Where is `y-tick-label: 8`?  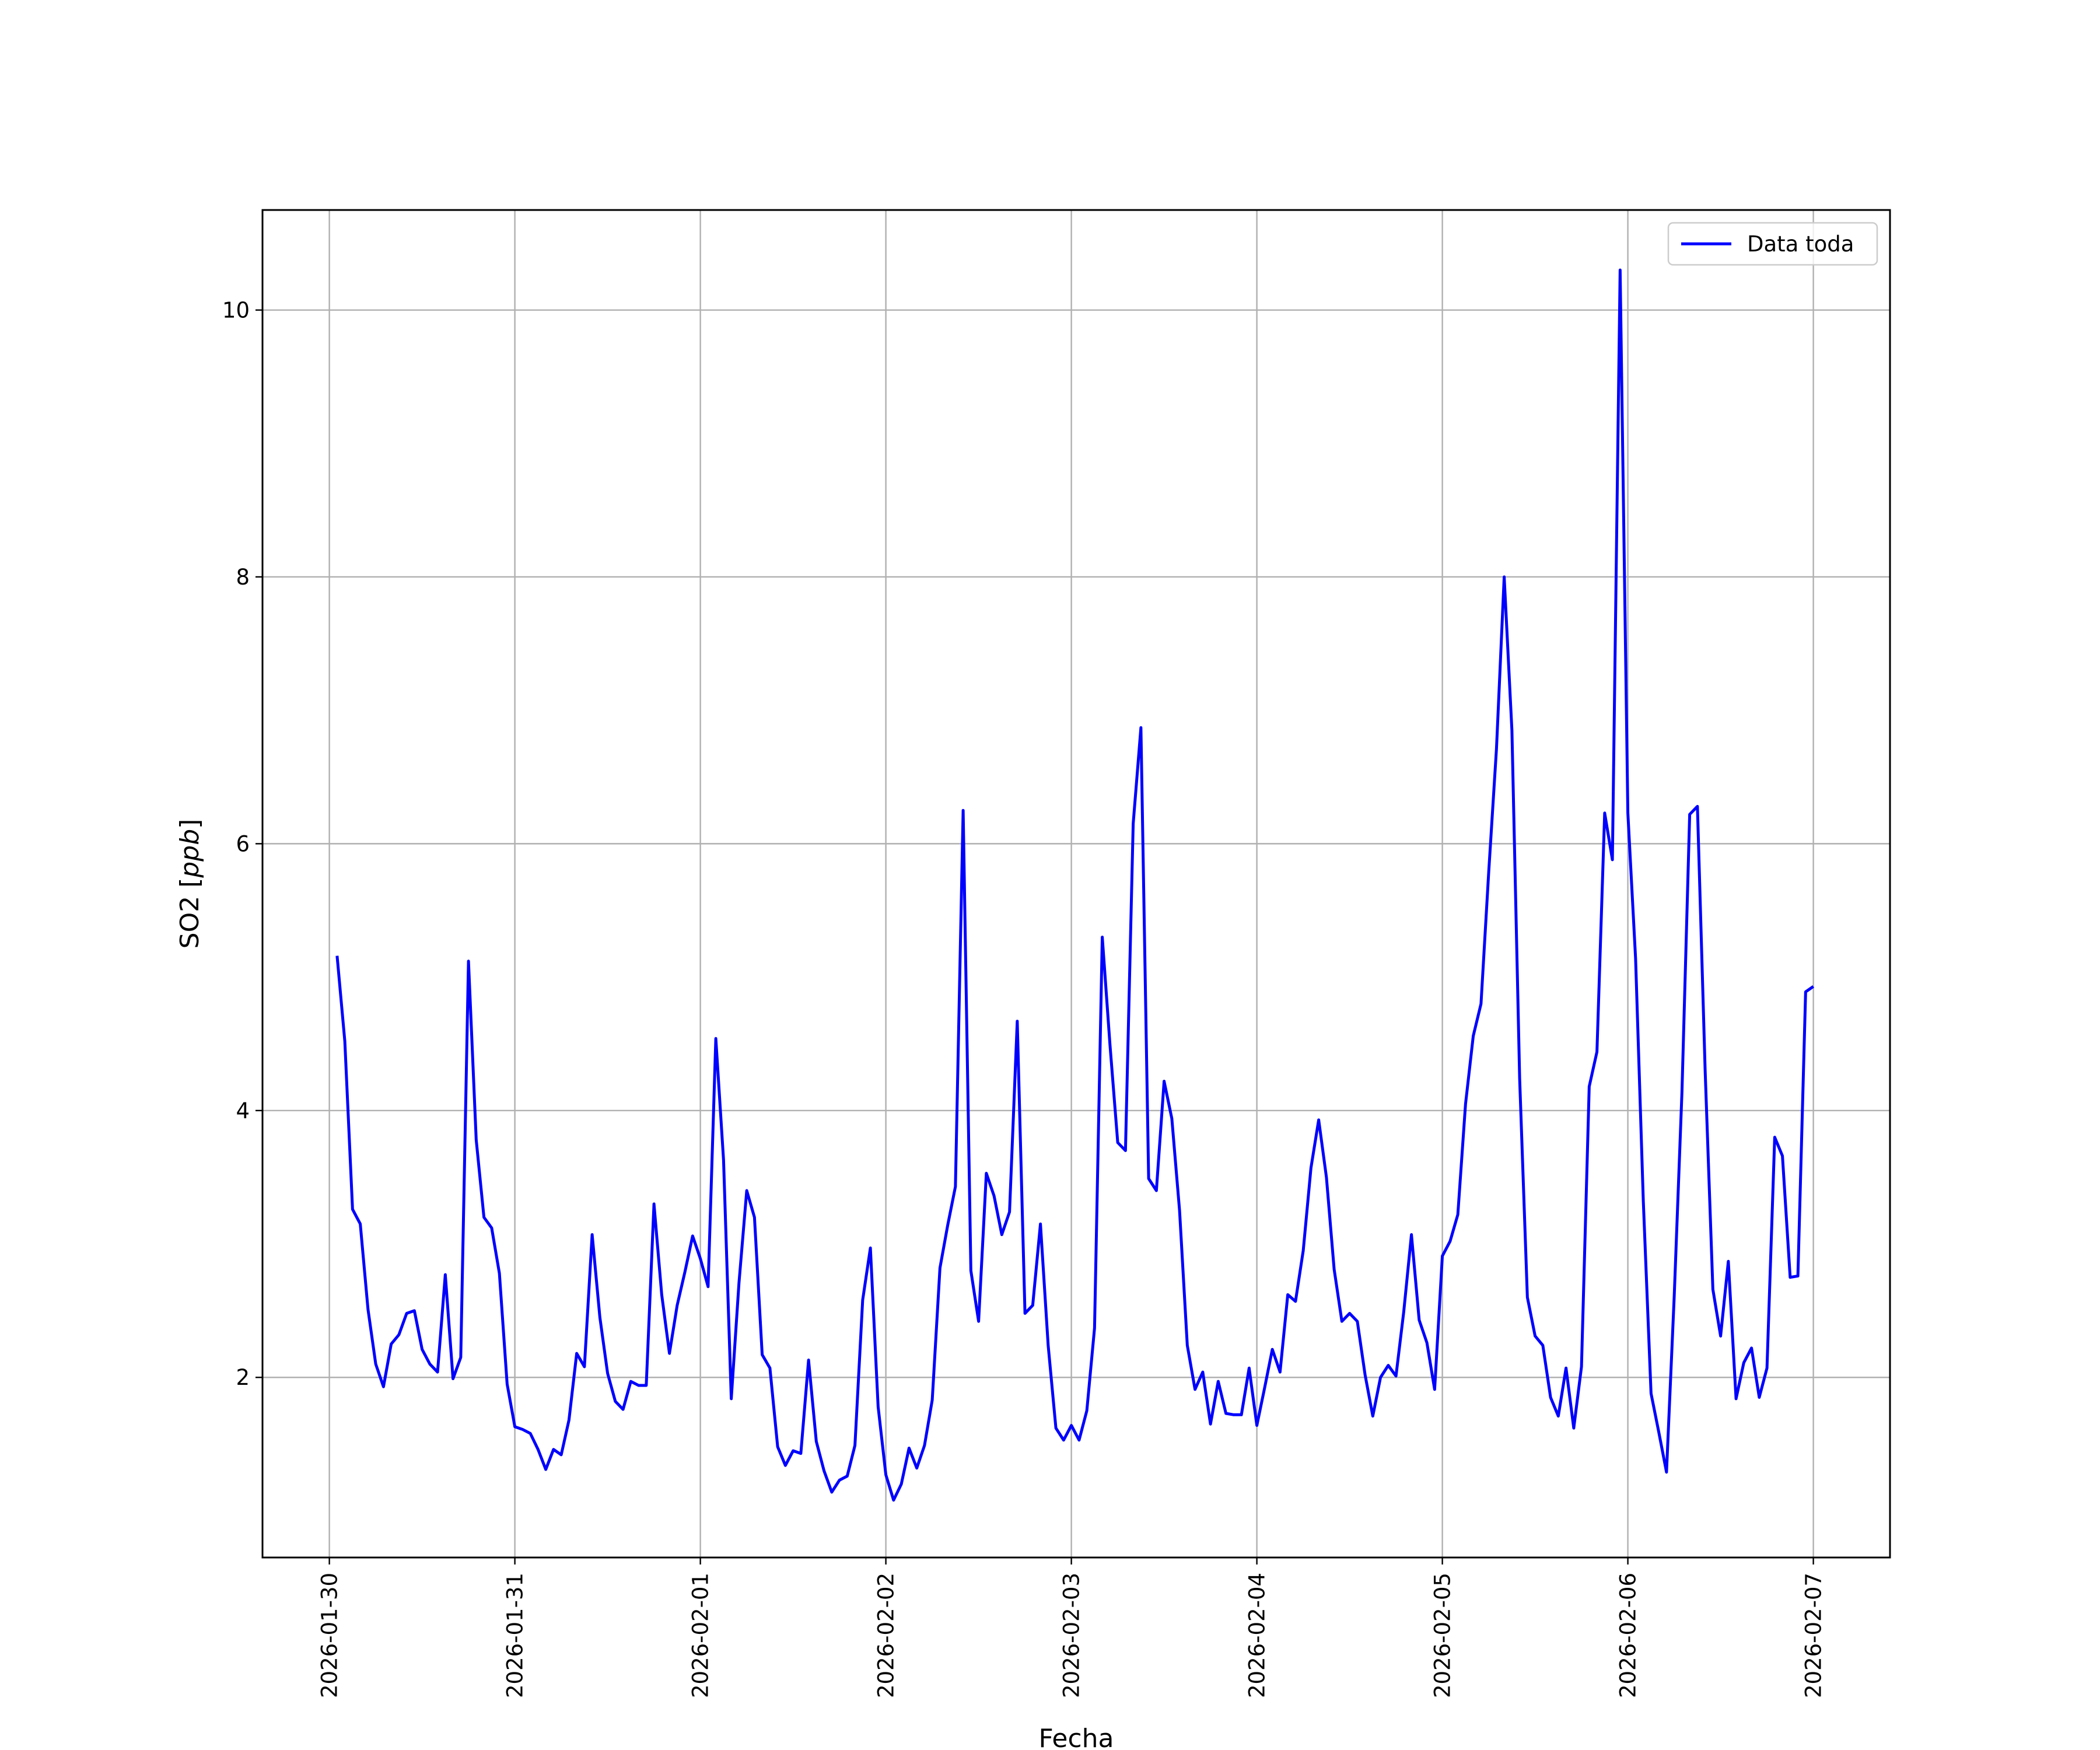
y-tick-label: 8 is located at coordinates (243, 577).